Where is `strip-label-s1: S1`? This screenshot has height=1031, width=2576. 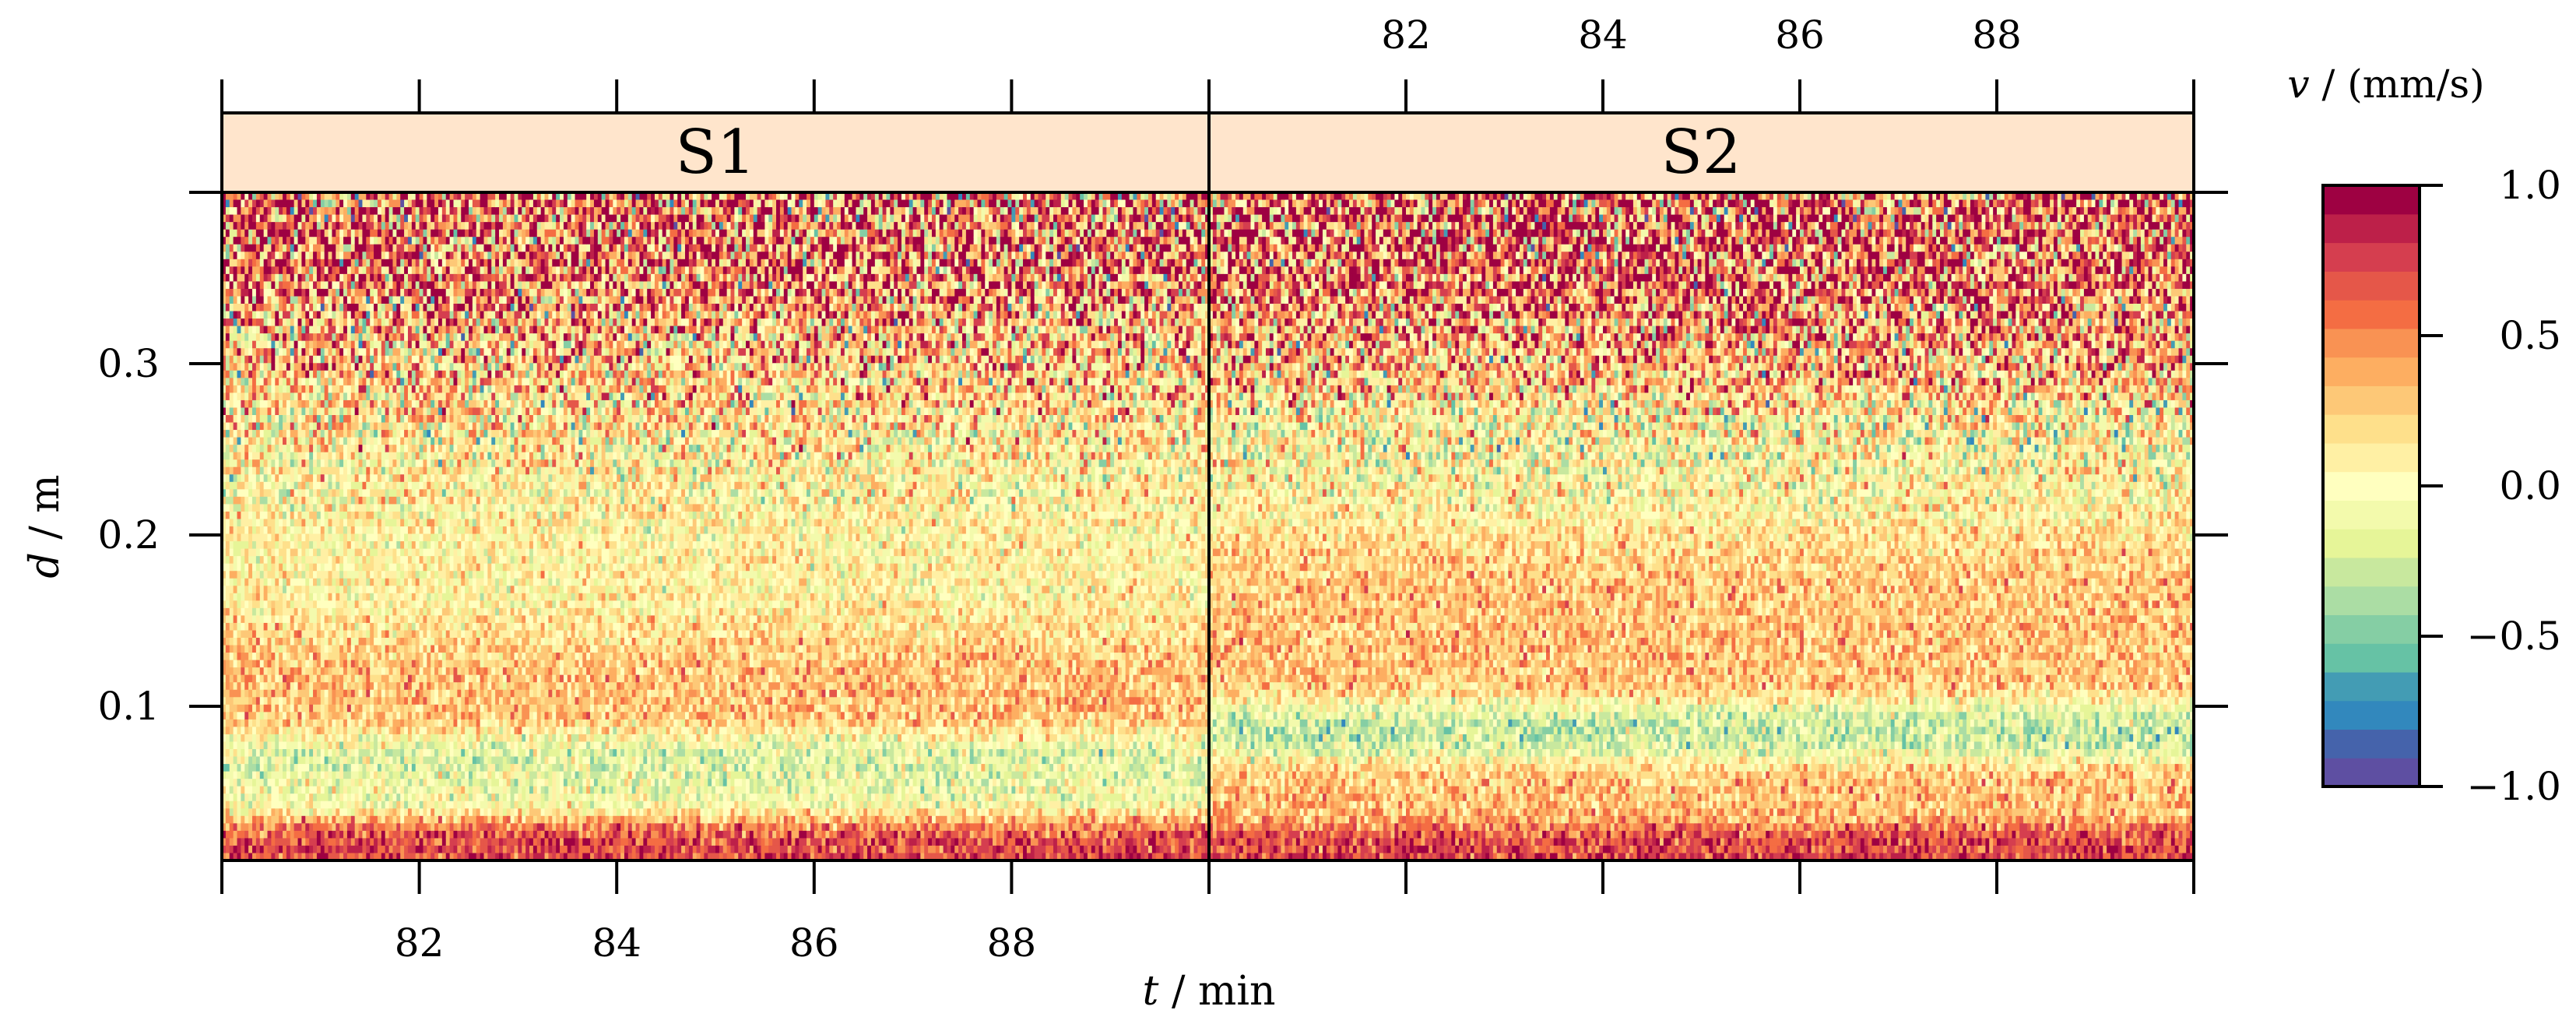 strip-label-s1: S1 is located at coordinates (715, 153).